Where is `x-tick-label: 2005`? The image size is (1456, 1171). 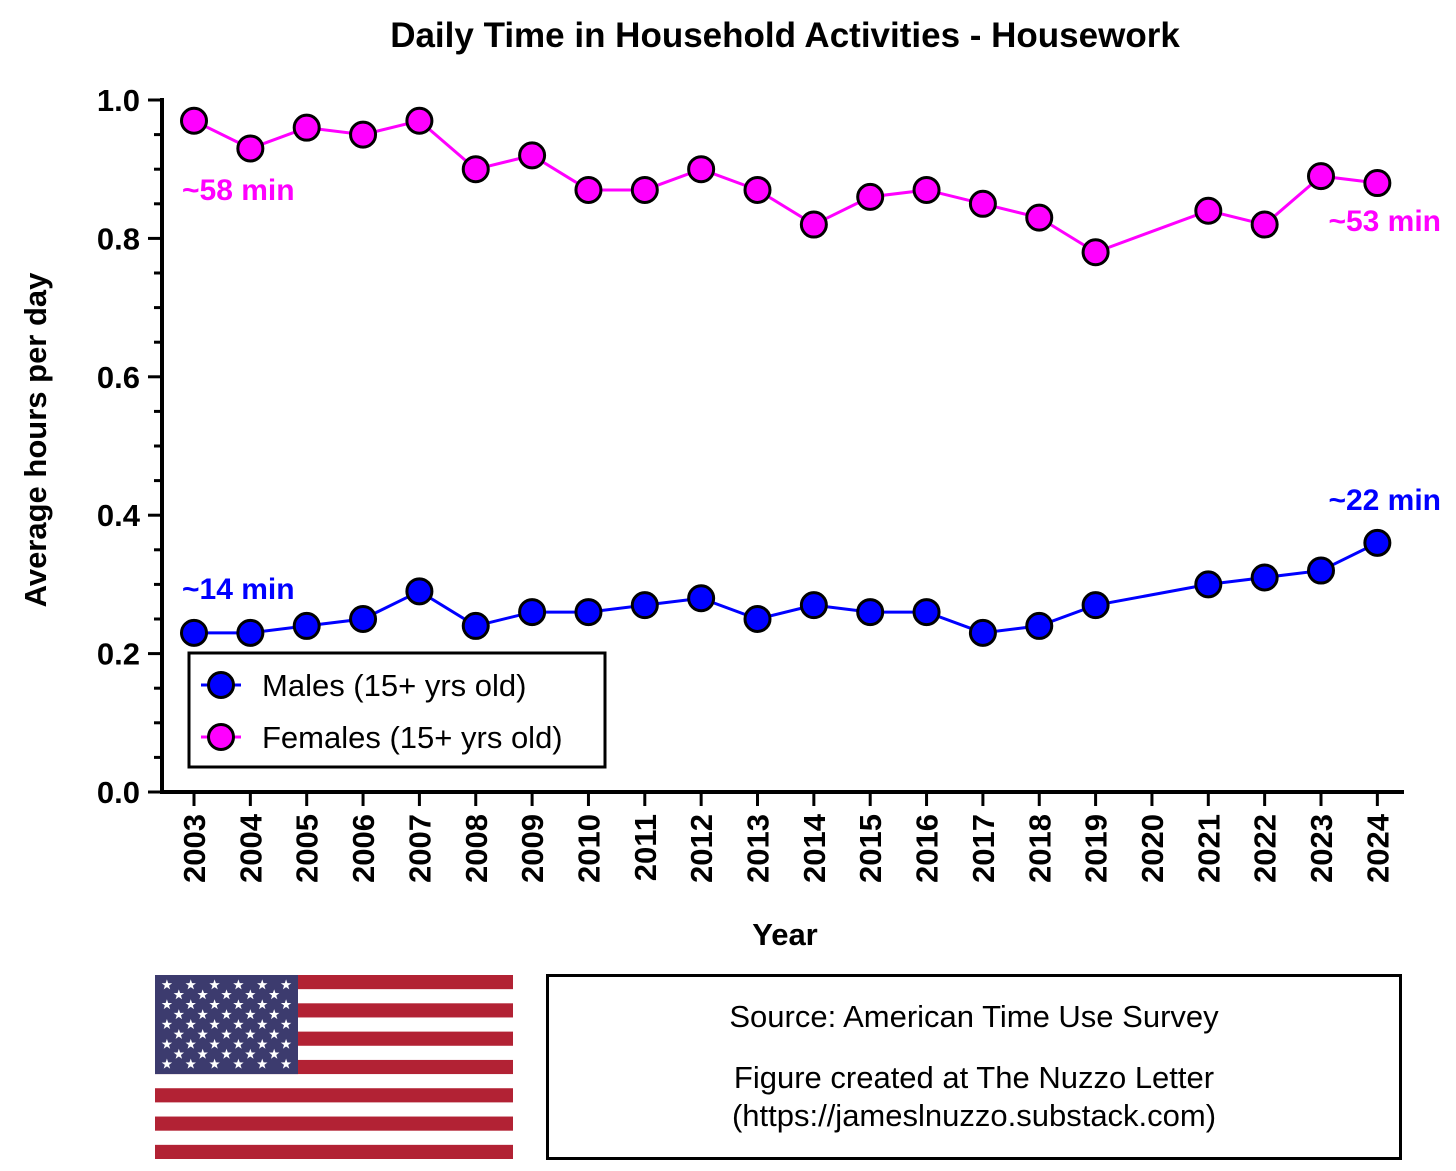
x-tick-label: 2005 is located at coordinates (307, 848).